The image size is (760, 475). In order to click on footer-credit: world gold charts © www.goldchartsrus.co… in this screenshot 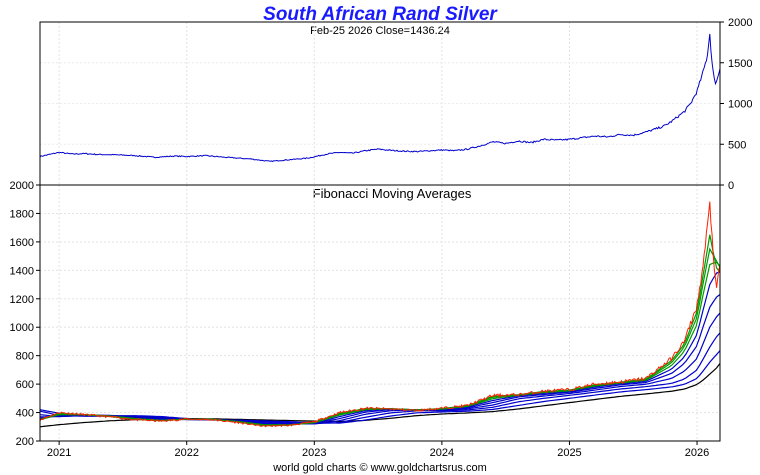, I will do `click(379, 468)`.